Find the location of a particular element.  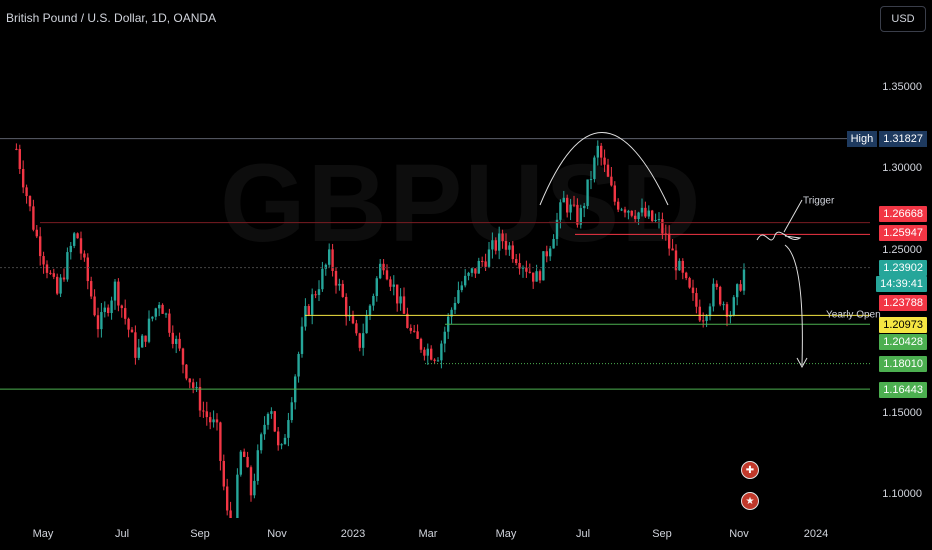

uk-flag-event-icon: ✚ is located at coordinates (750, 470).